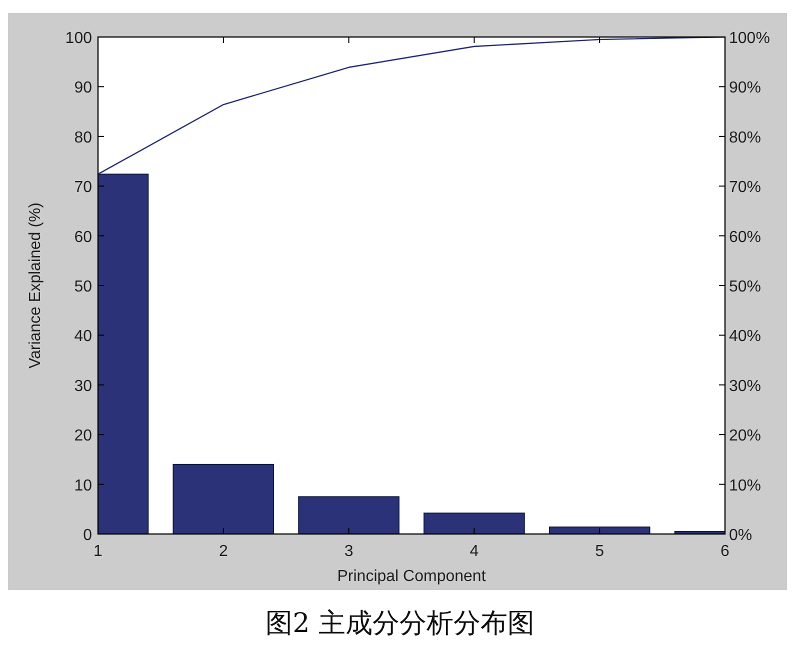 Image resolution: width=800 pixels, height=647 pixels. What do you see at coordinates (725, 551) in the screenshot?
I see `x-tick-label: 6` at bounding box center [725, 551].